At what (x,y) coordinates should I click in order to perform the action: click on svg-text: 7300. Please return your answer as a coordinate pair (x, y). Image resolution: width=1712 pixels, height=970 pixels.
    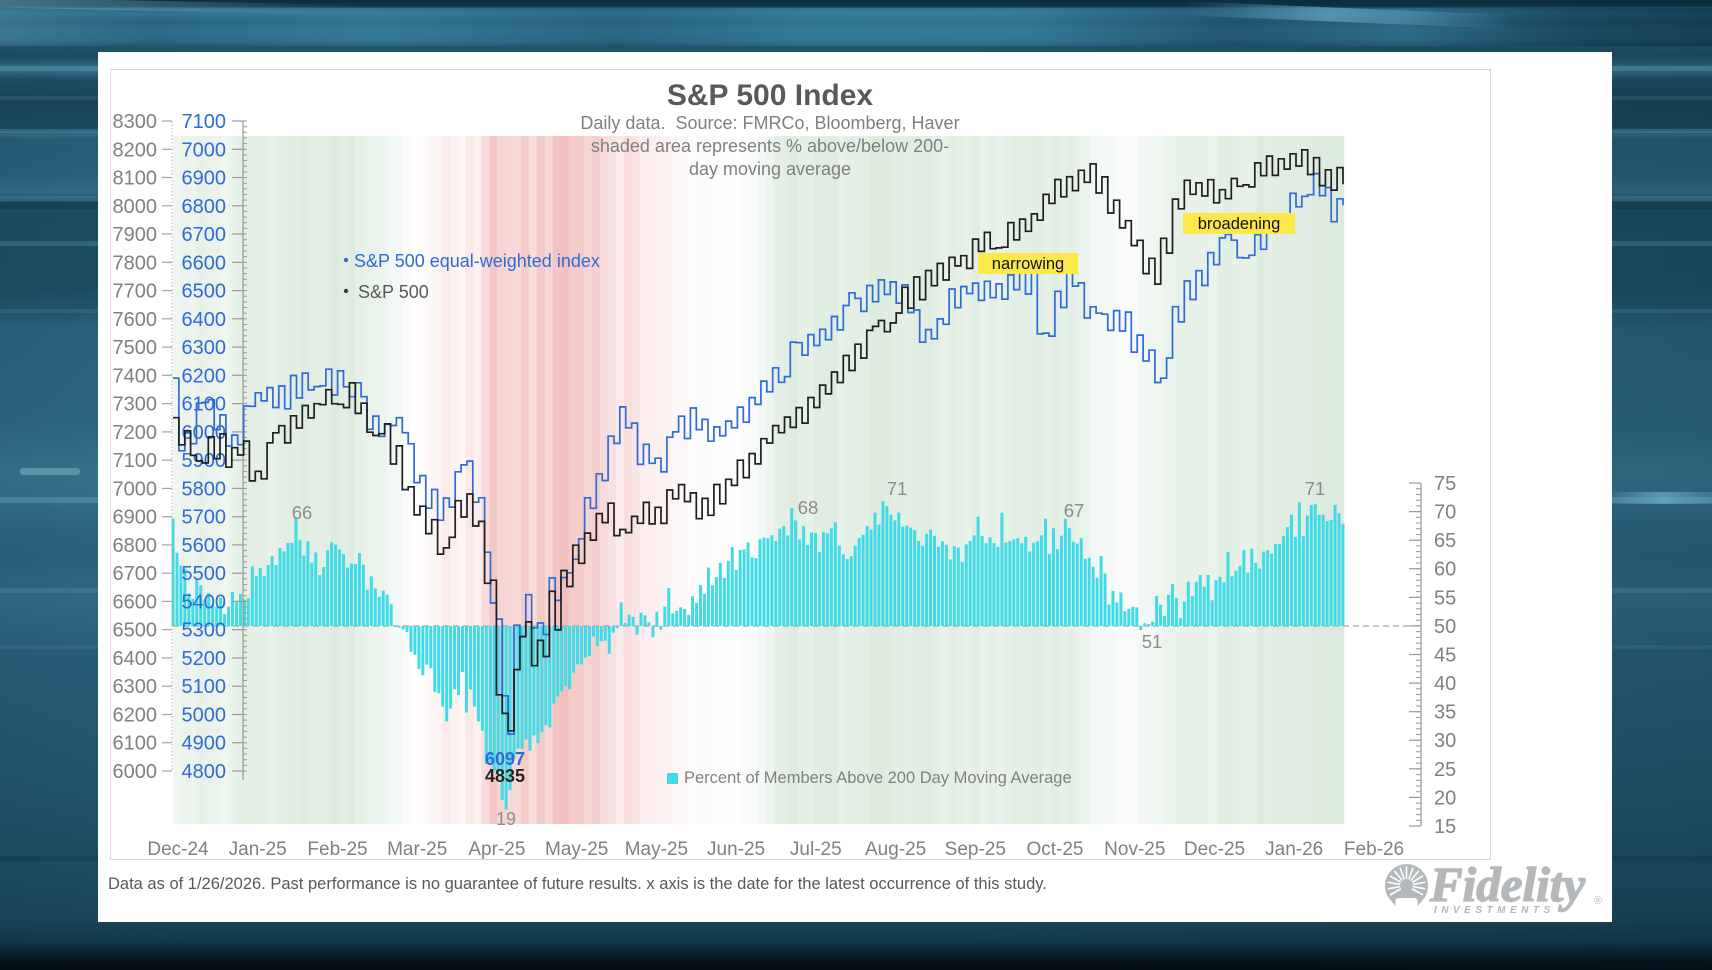
    Looking at the image, I should click on (135, 405).